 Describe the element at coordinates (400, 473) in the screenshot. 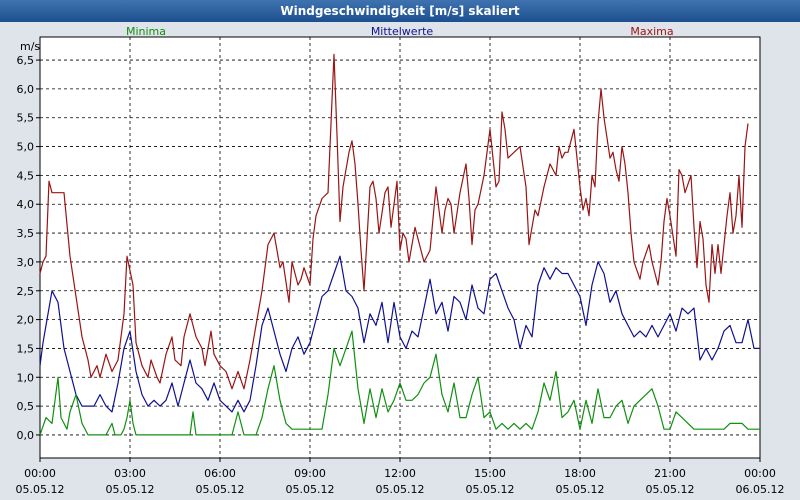

I see `x-tick-time: 12:00` at that location.